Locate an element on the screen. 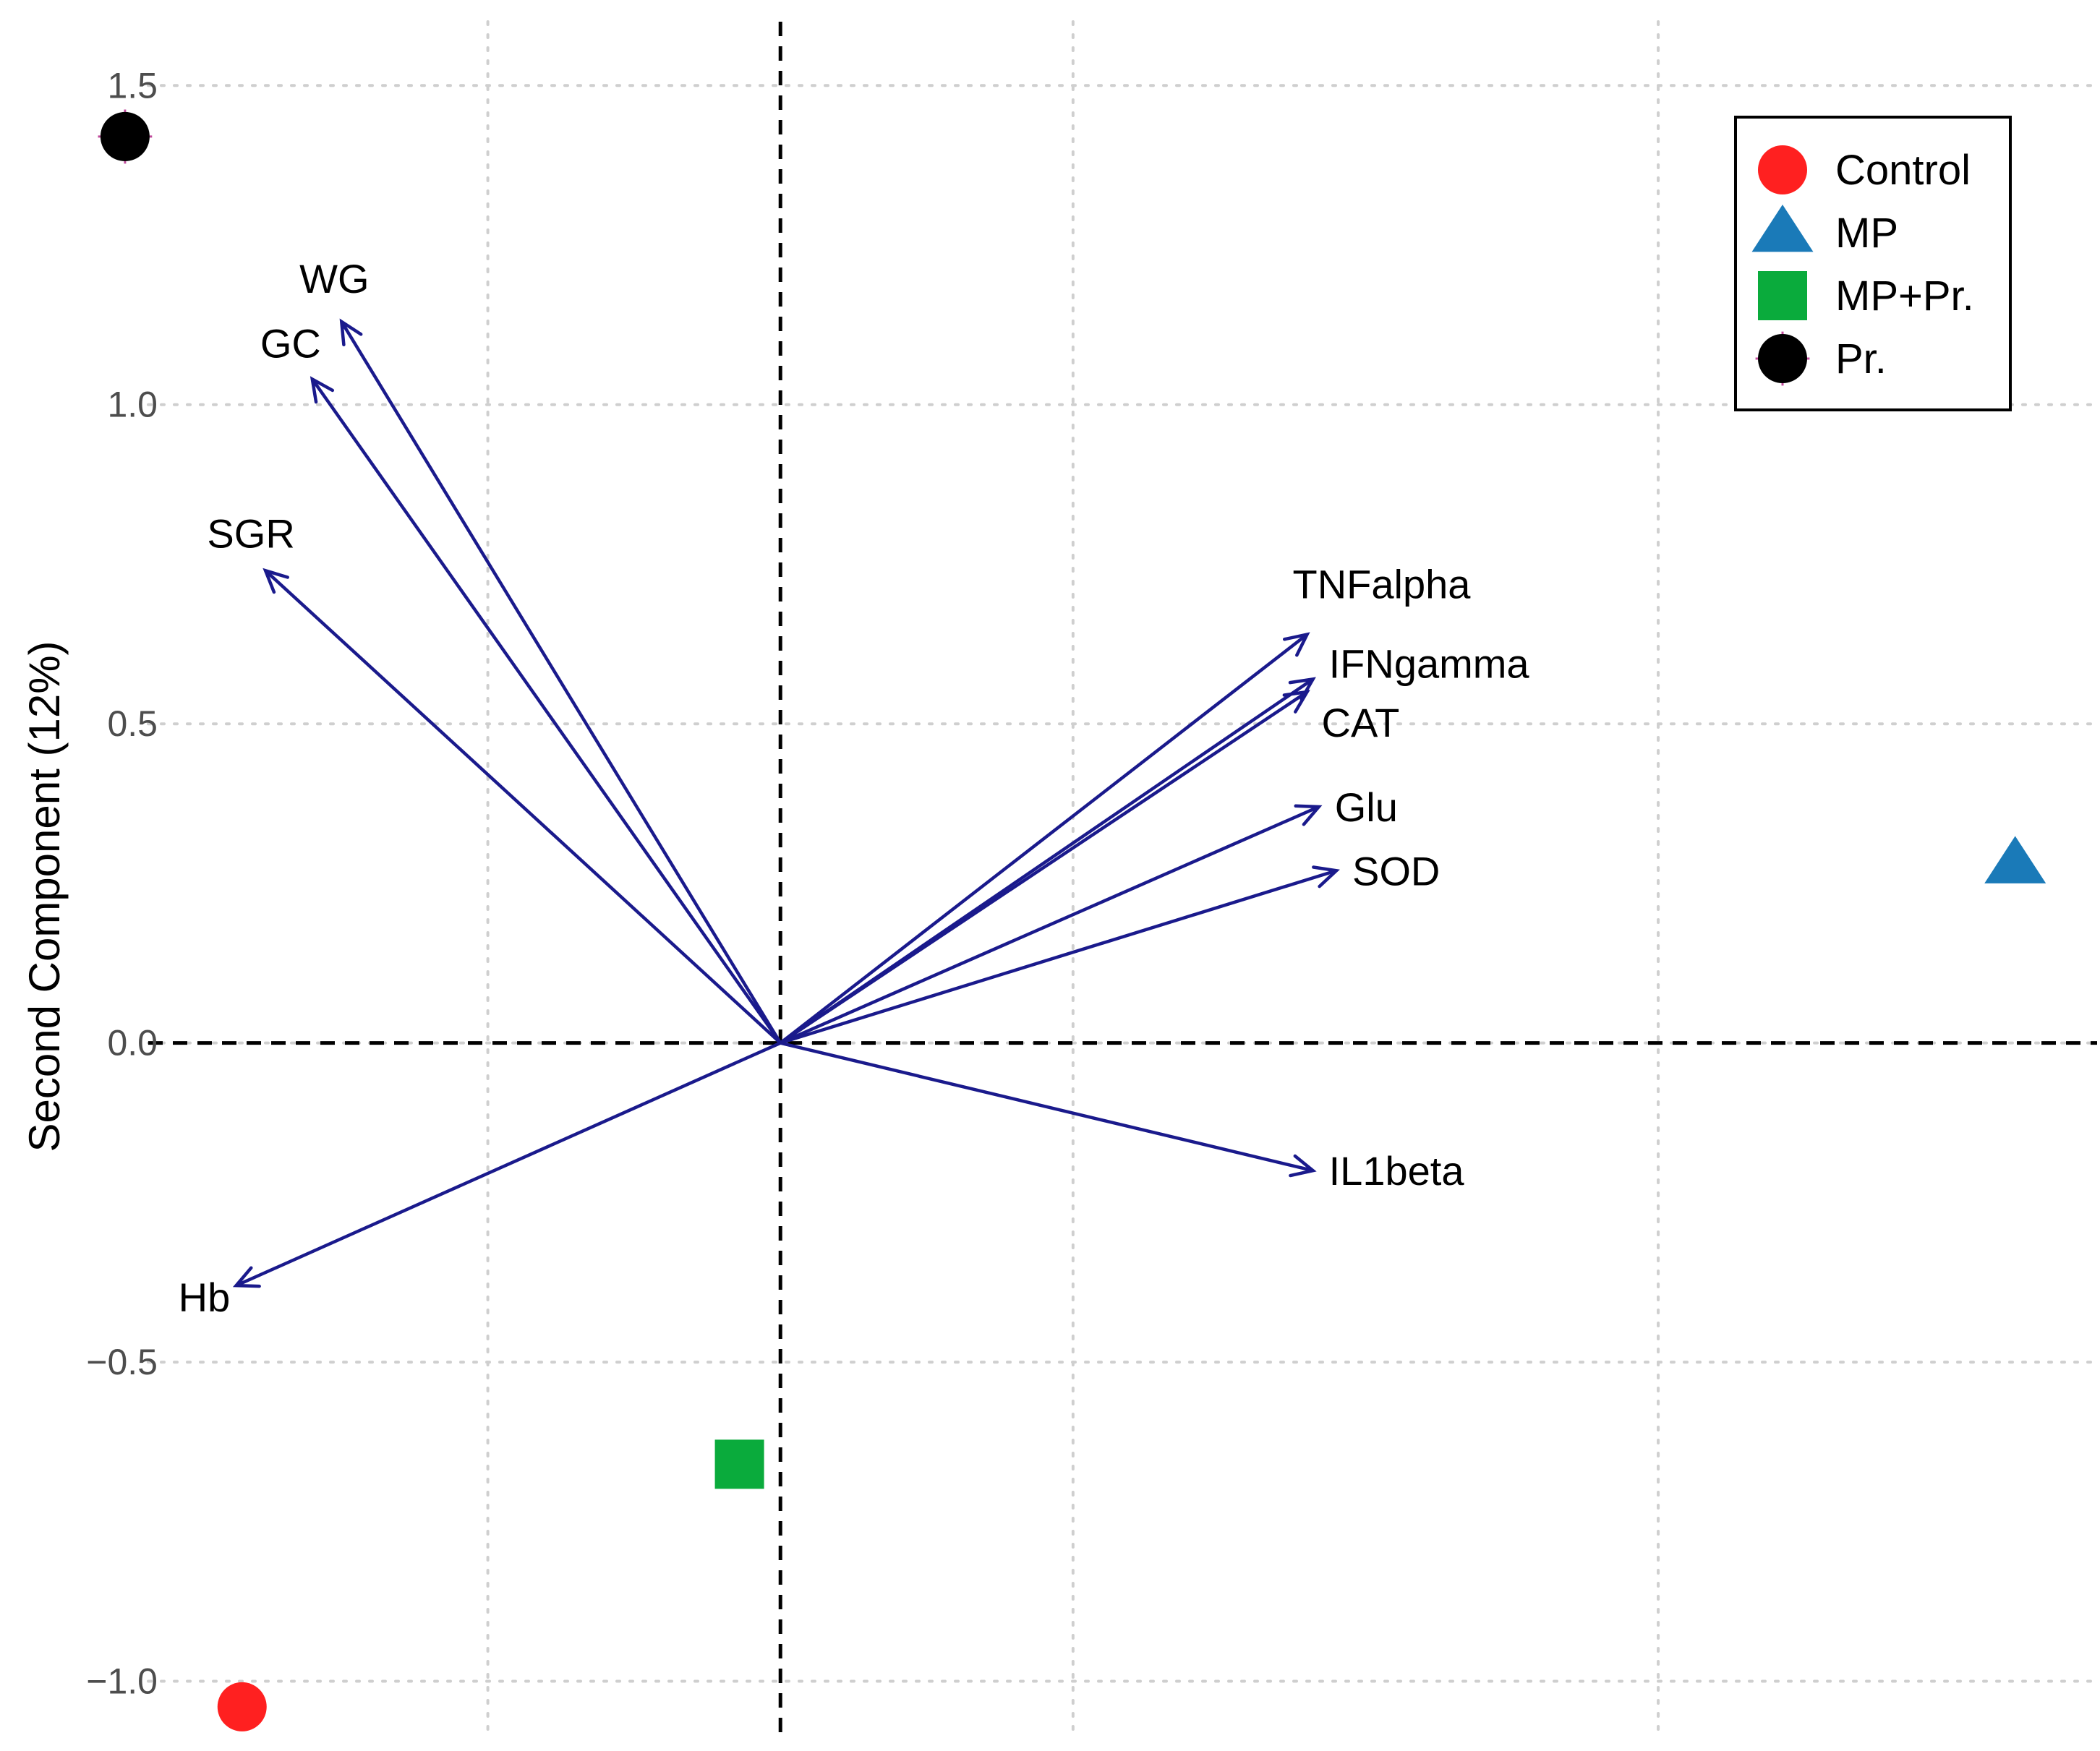  legend: Control MP MP+Pr. Pr. is located at coordinates (1873, 263).